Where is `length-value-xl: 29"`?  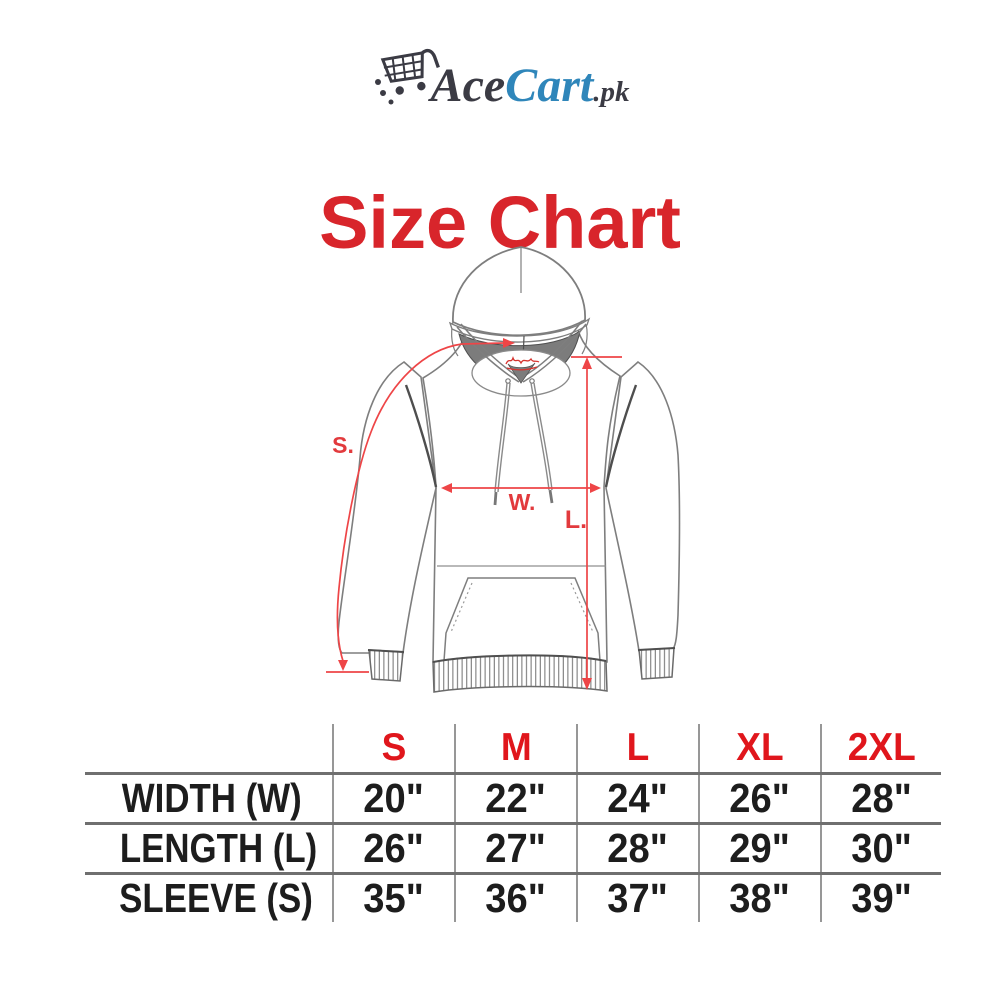
length-value-xl: 29" is located at coordinates (759, 848).